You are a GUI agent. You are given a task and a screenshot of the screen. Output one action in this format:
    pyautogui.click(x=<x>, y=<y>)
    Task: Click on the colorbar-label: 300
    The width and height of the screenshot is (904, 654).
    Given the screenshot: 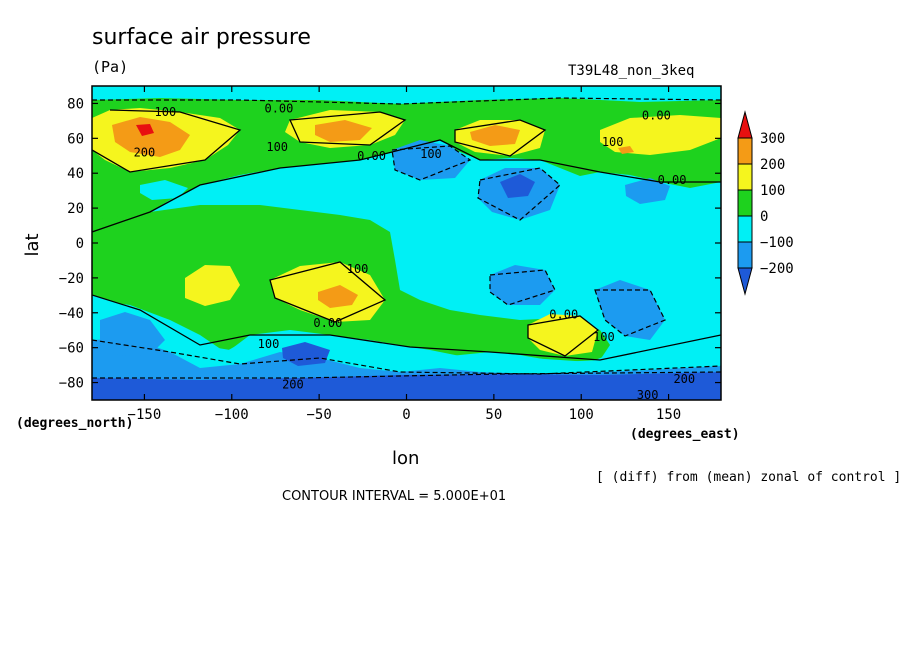 What is the action you would take?
    pyautogui.click(x=772, y=139)
    